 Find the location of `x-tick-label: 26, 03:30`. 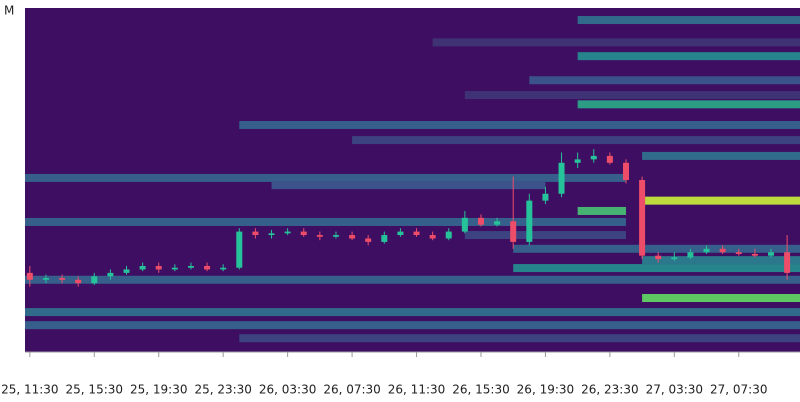

x-tick-label: 26, 03:30 is located at coordinates (287, 390).